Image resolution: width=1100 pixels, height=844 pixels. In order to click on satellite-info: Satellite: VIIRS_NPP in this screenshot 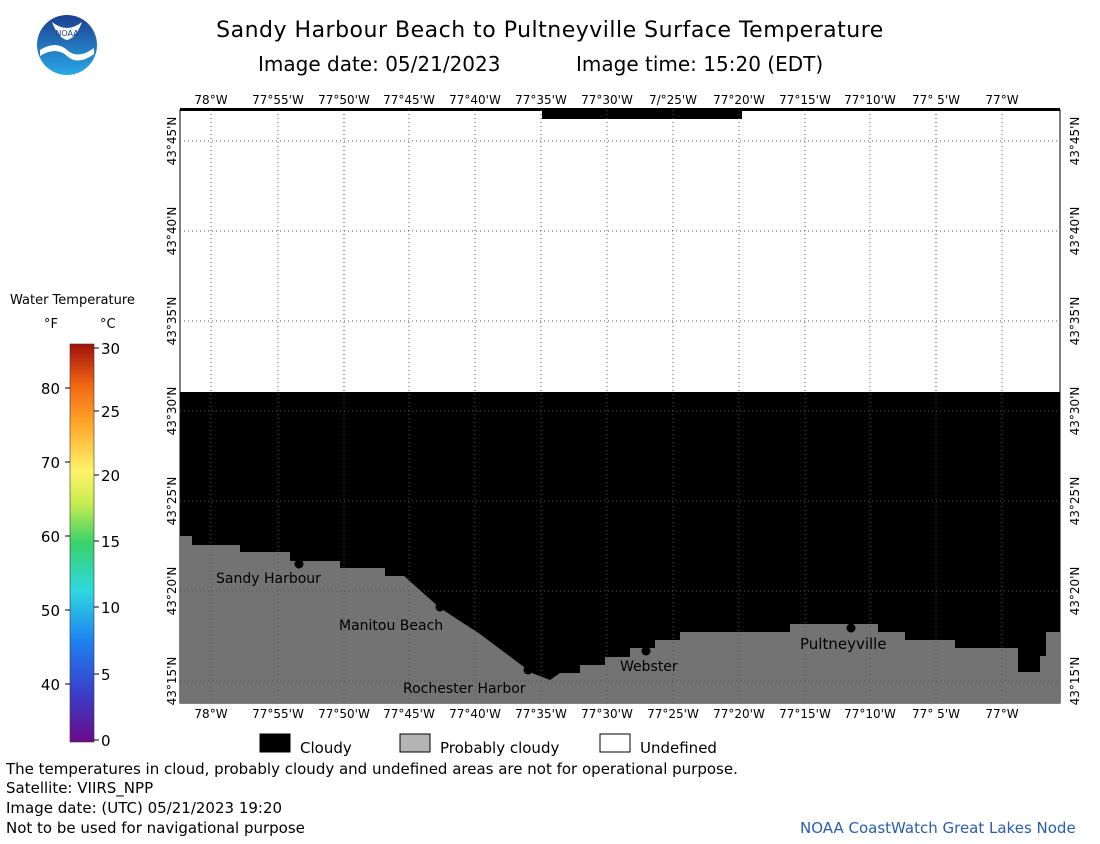, I will do `click(80, 788)`.